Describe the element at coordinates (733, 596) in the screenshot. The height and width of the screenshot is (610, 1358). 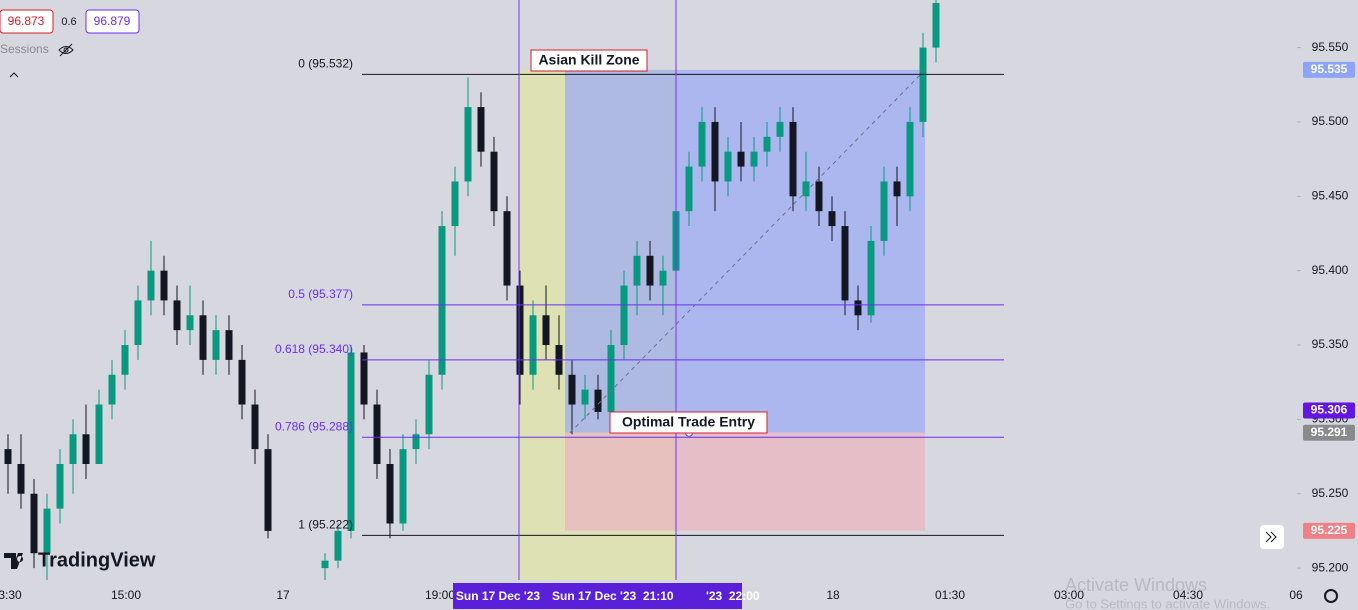
I see `crosshair-label: '23 22:00` at that location.